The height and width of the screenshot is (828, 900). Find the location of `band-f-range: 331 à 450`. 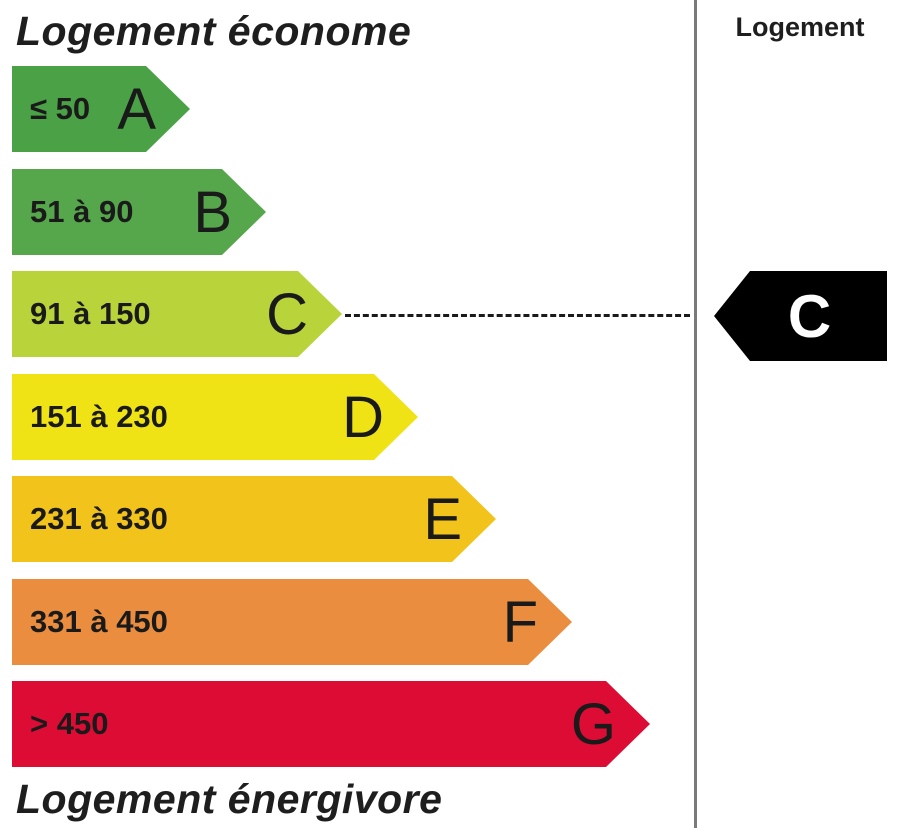

band-f-range: 331 à 450 is located at coordinates (99, 621).